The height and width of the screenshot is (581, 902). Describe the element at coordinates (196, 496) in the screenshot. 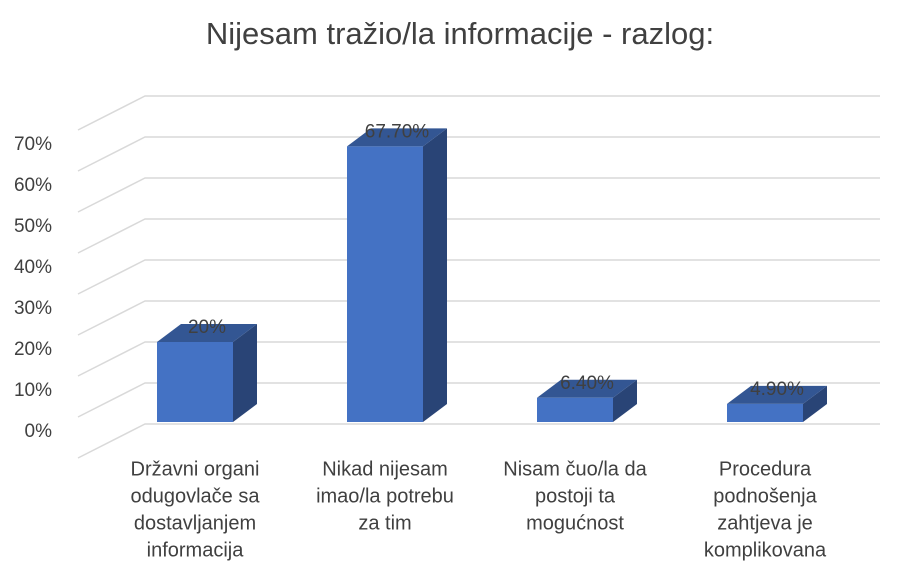

I see `x-tick-label: odugovlače sa` at that location.